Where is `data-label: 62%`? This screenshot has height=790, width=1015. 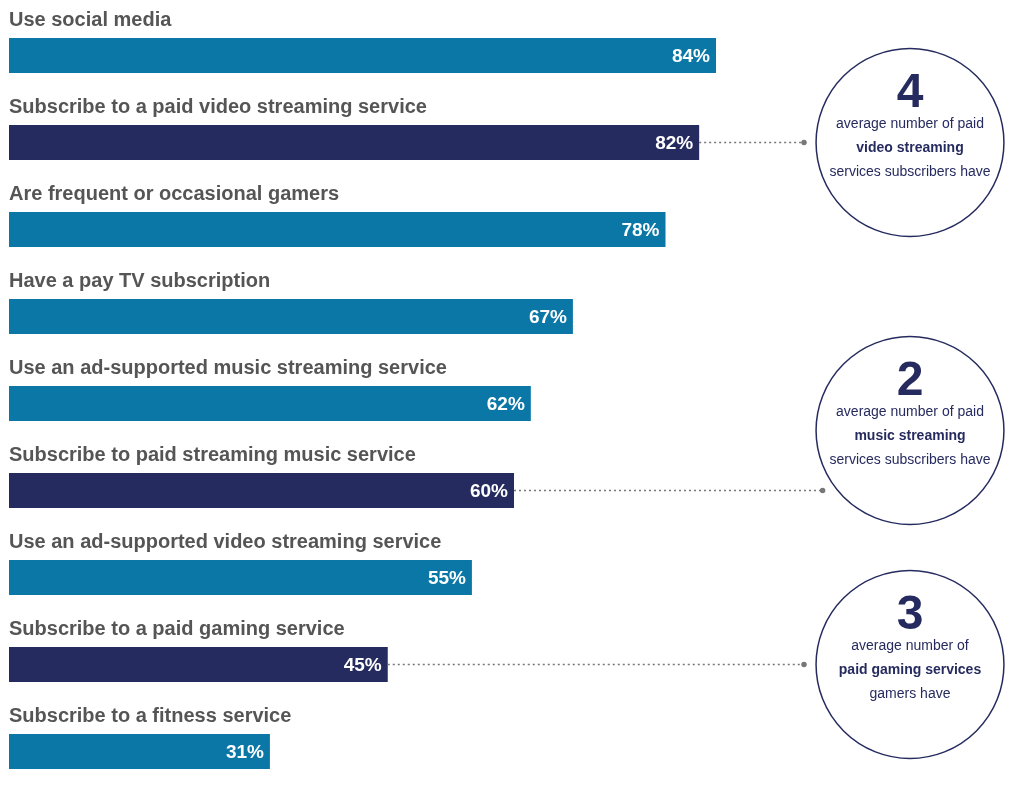 data-label: 62% is located at coordinates (505, 403).